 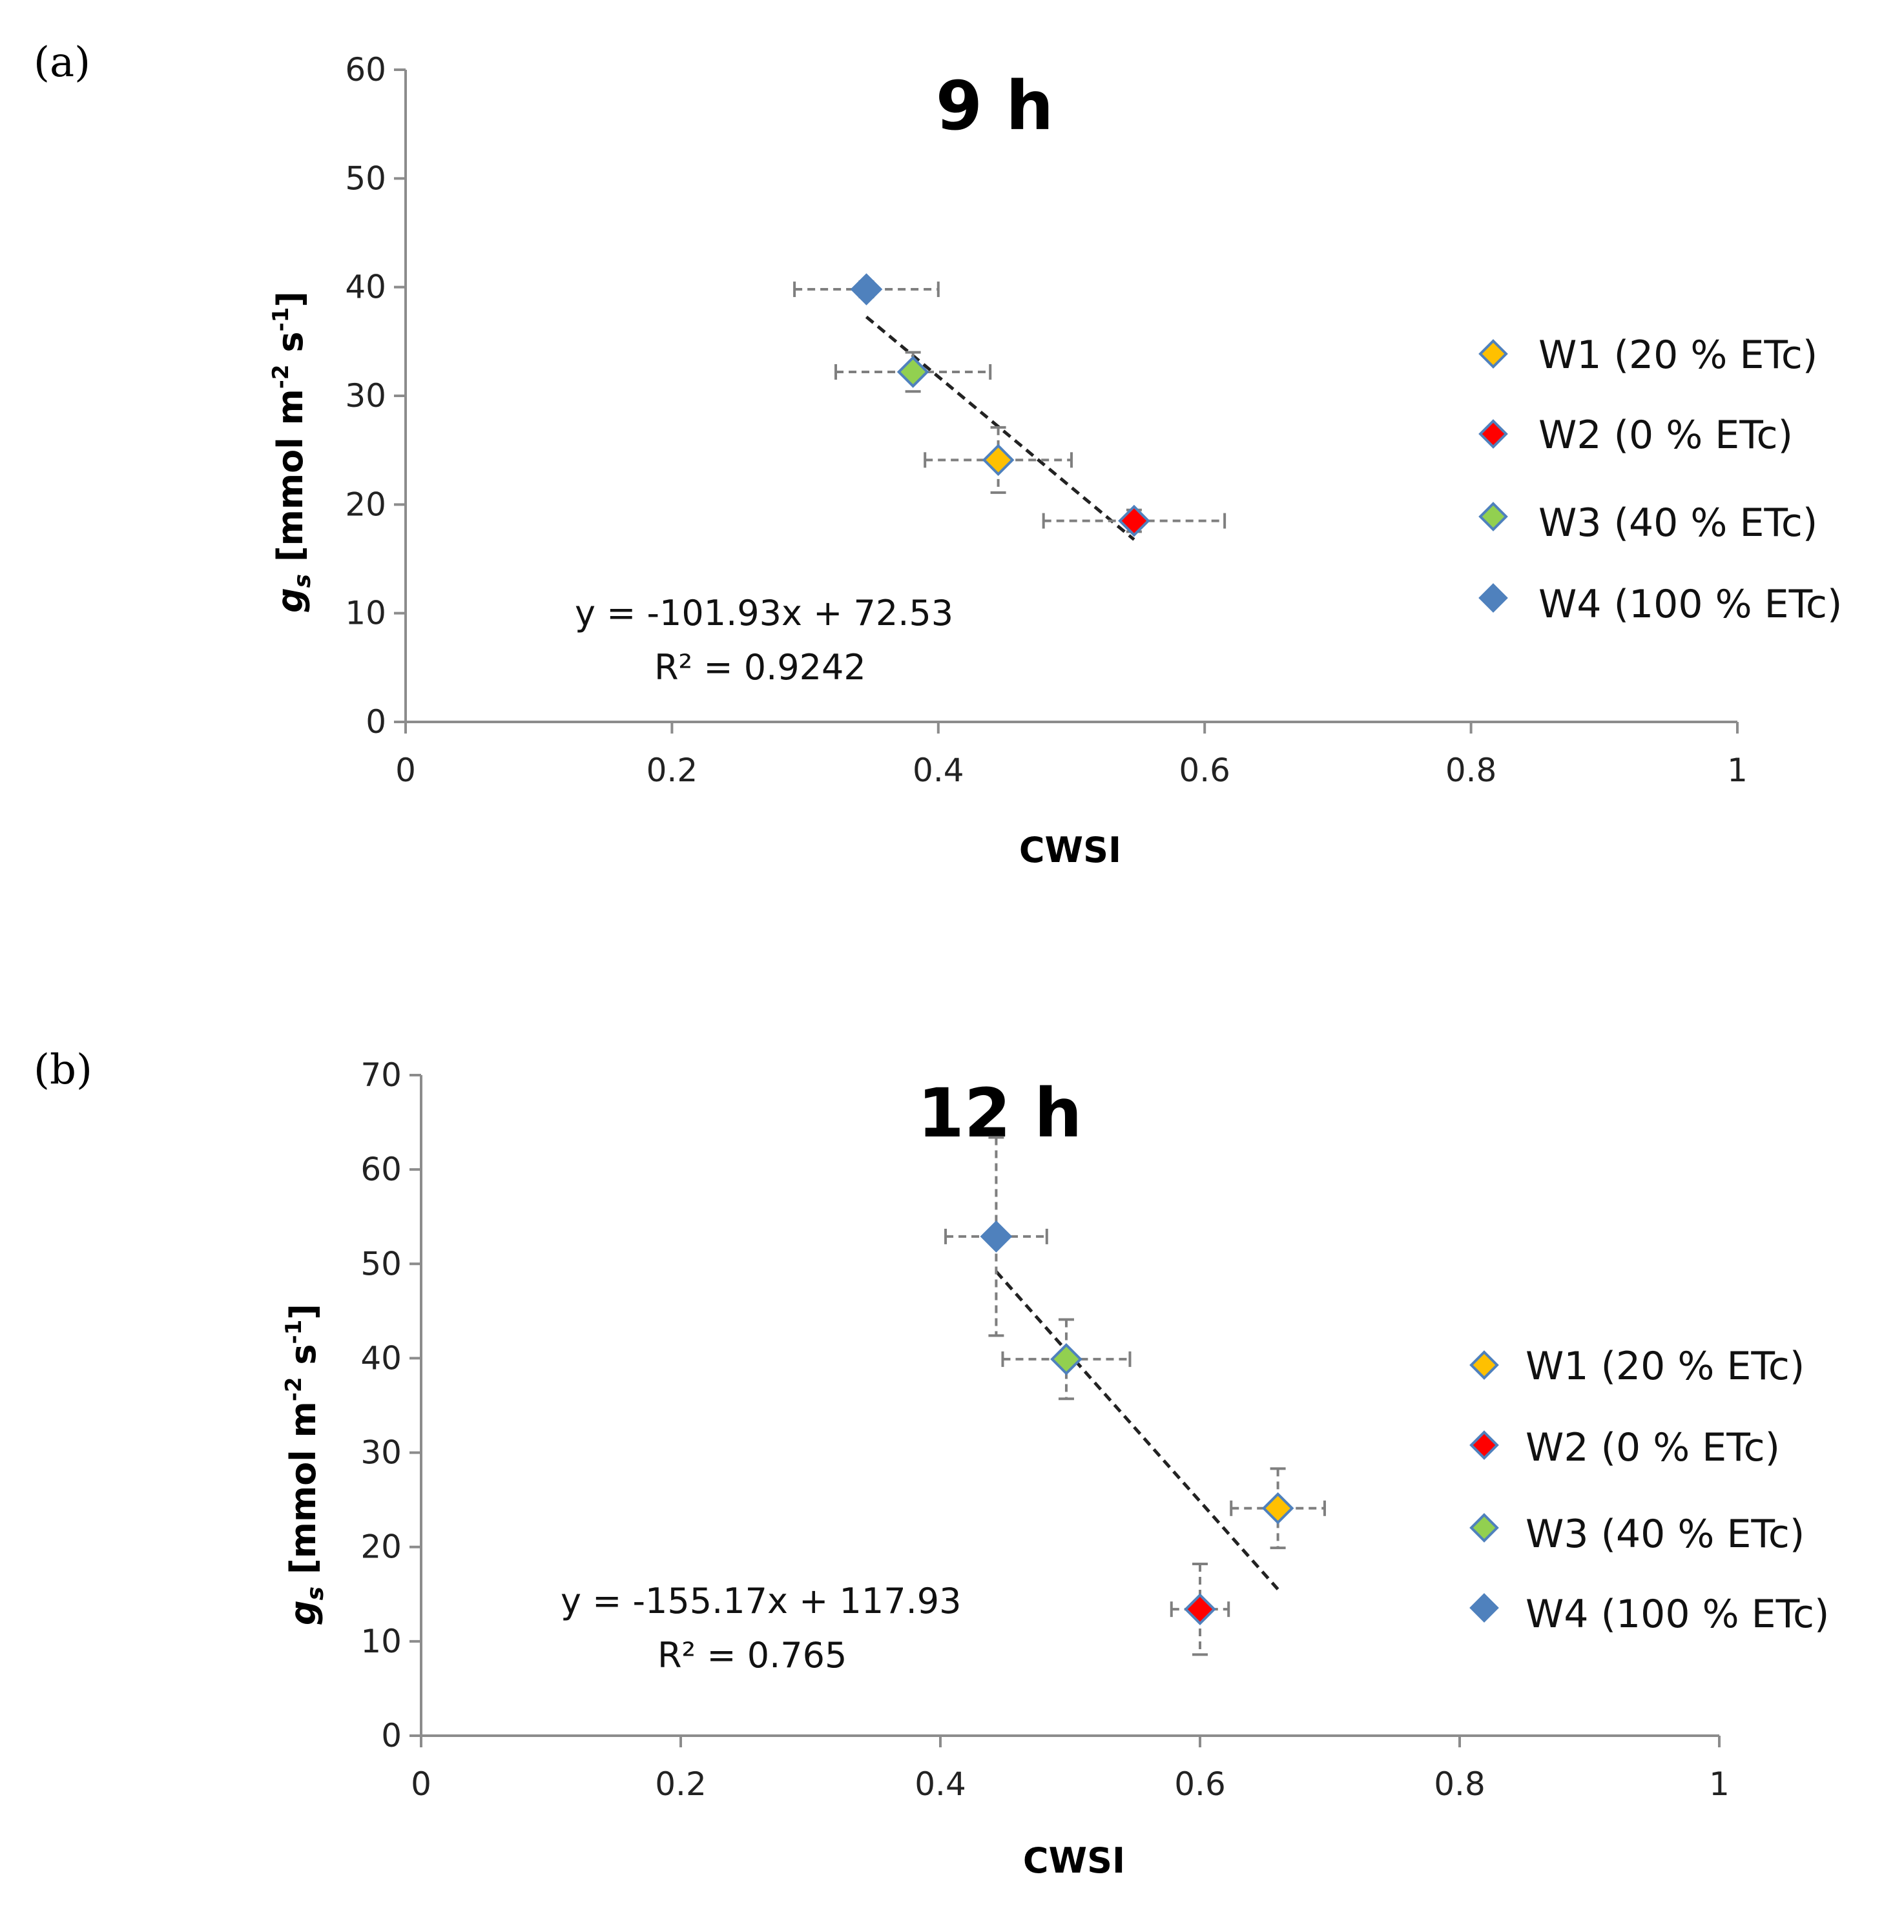 What do you see at coordinates (760, 667) in the screenshot?
I see `trendline-r2: R² = 0.9242` at bounding box center [760, 667].